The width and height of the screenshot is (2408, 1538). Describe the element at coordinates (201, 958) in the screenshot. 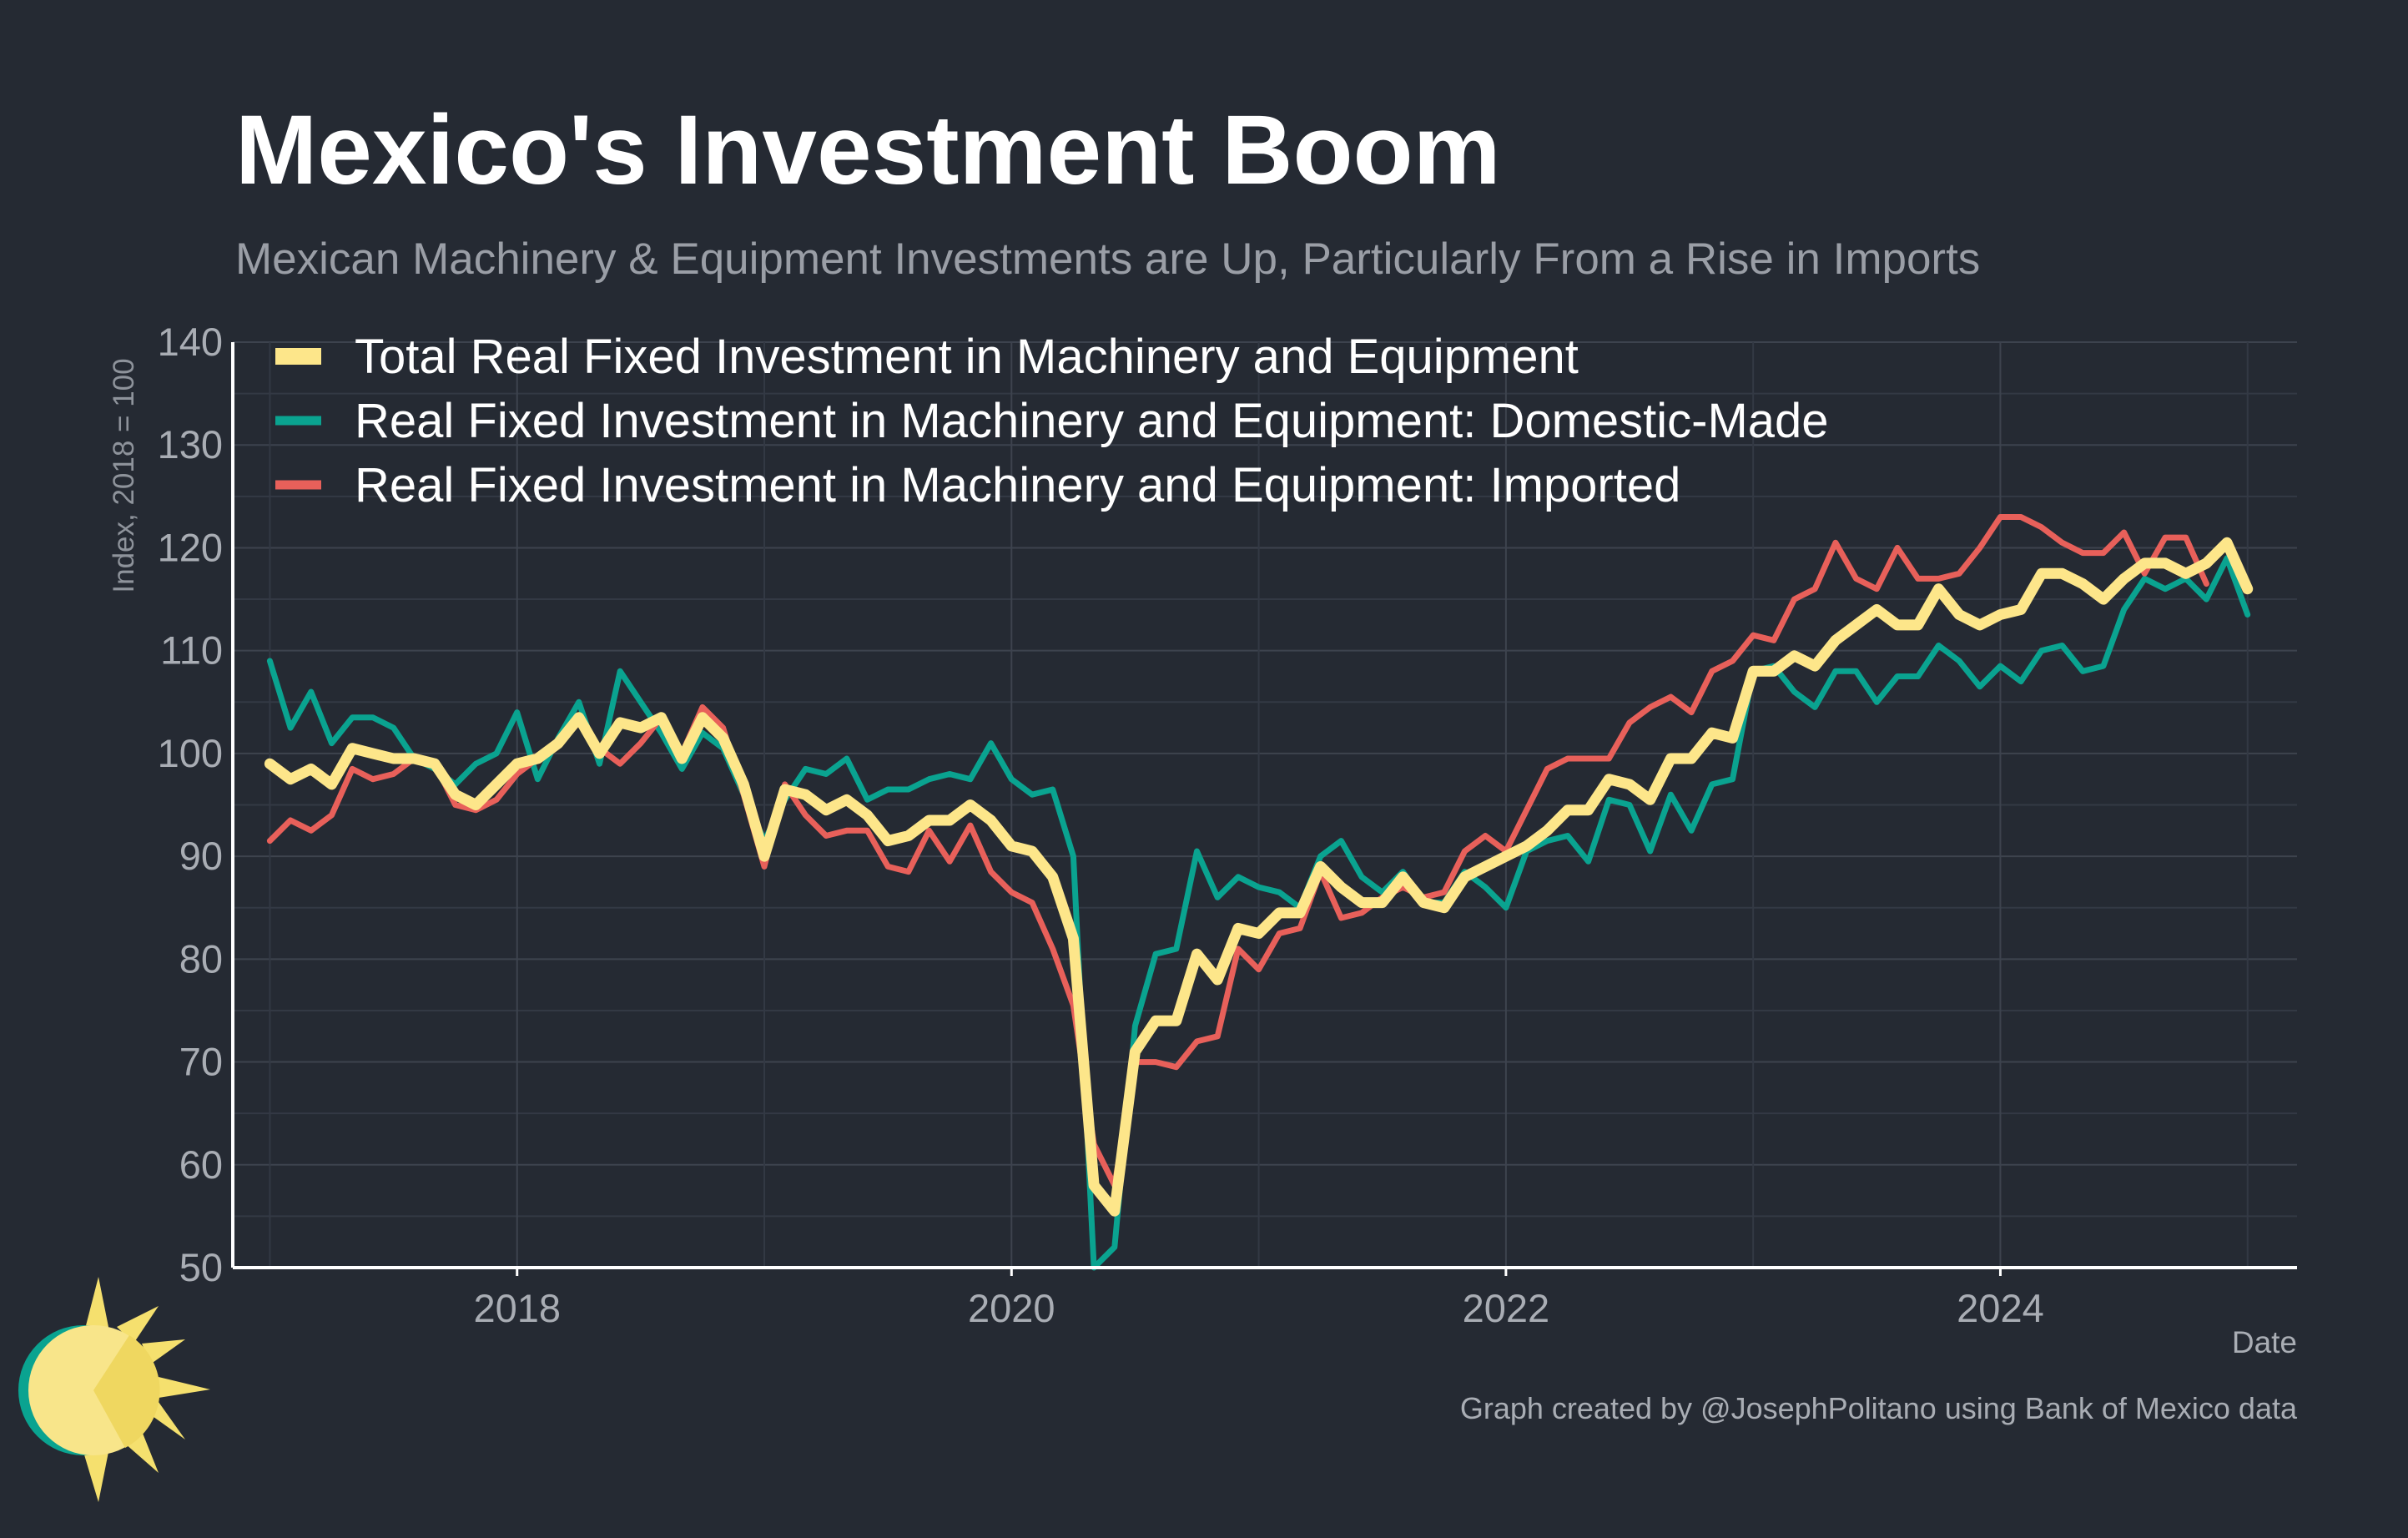

I see `y-tick-label: 80` at that location.